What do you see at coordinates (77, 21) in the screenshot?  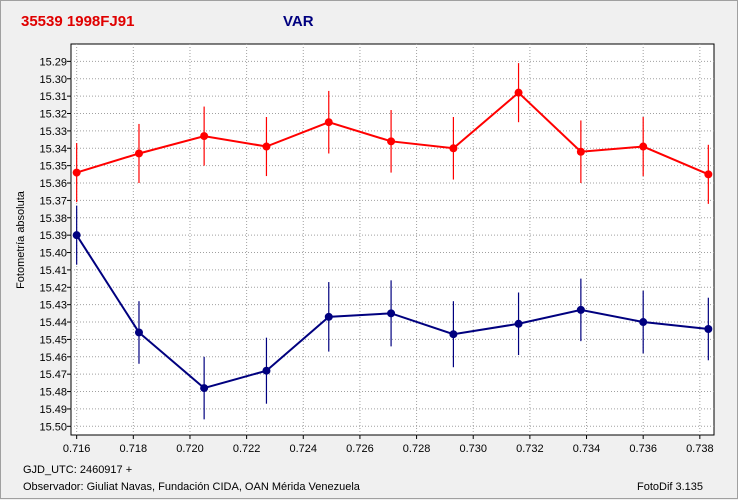 I see `chart-title: 35539 1998FJ91` at bounding box center [77, 21].